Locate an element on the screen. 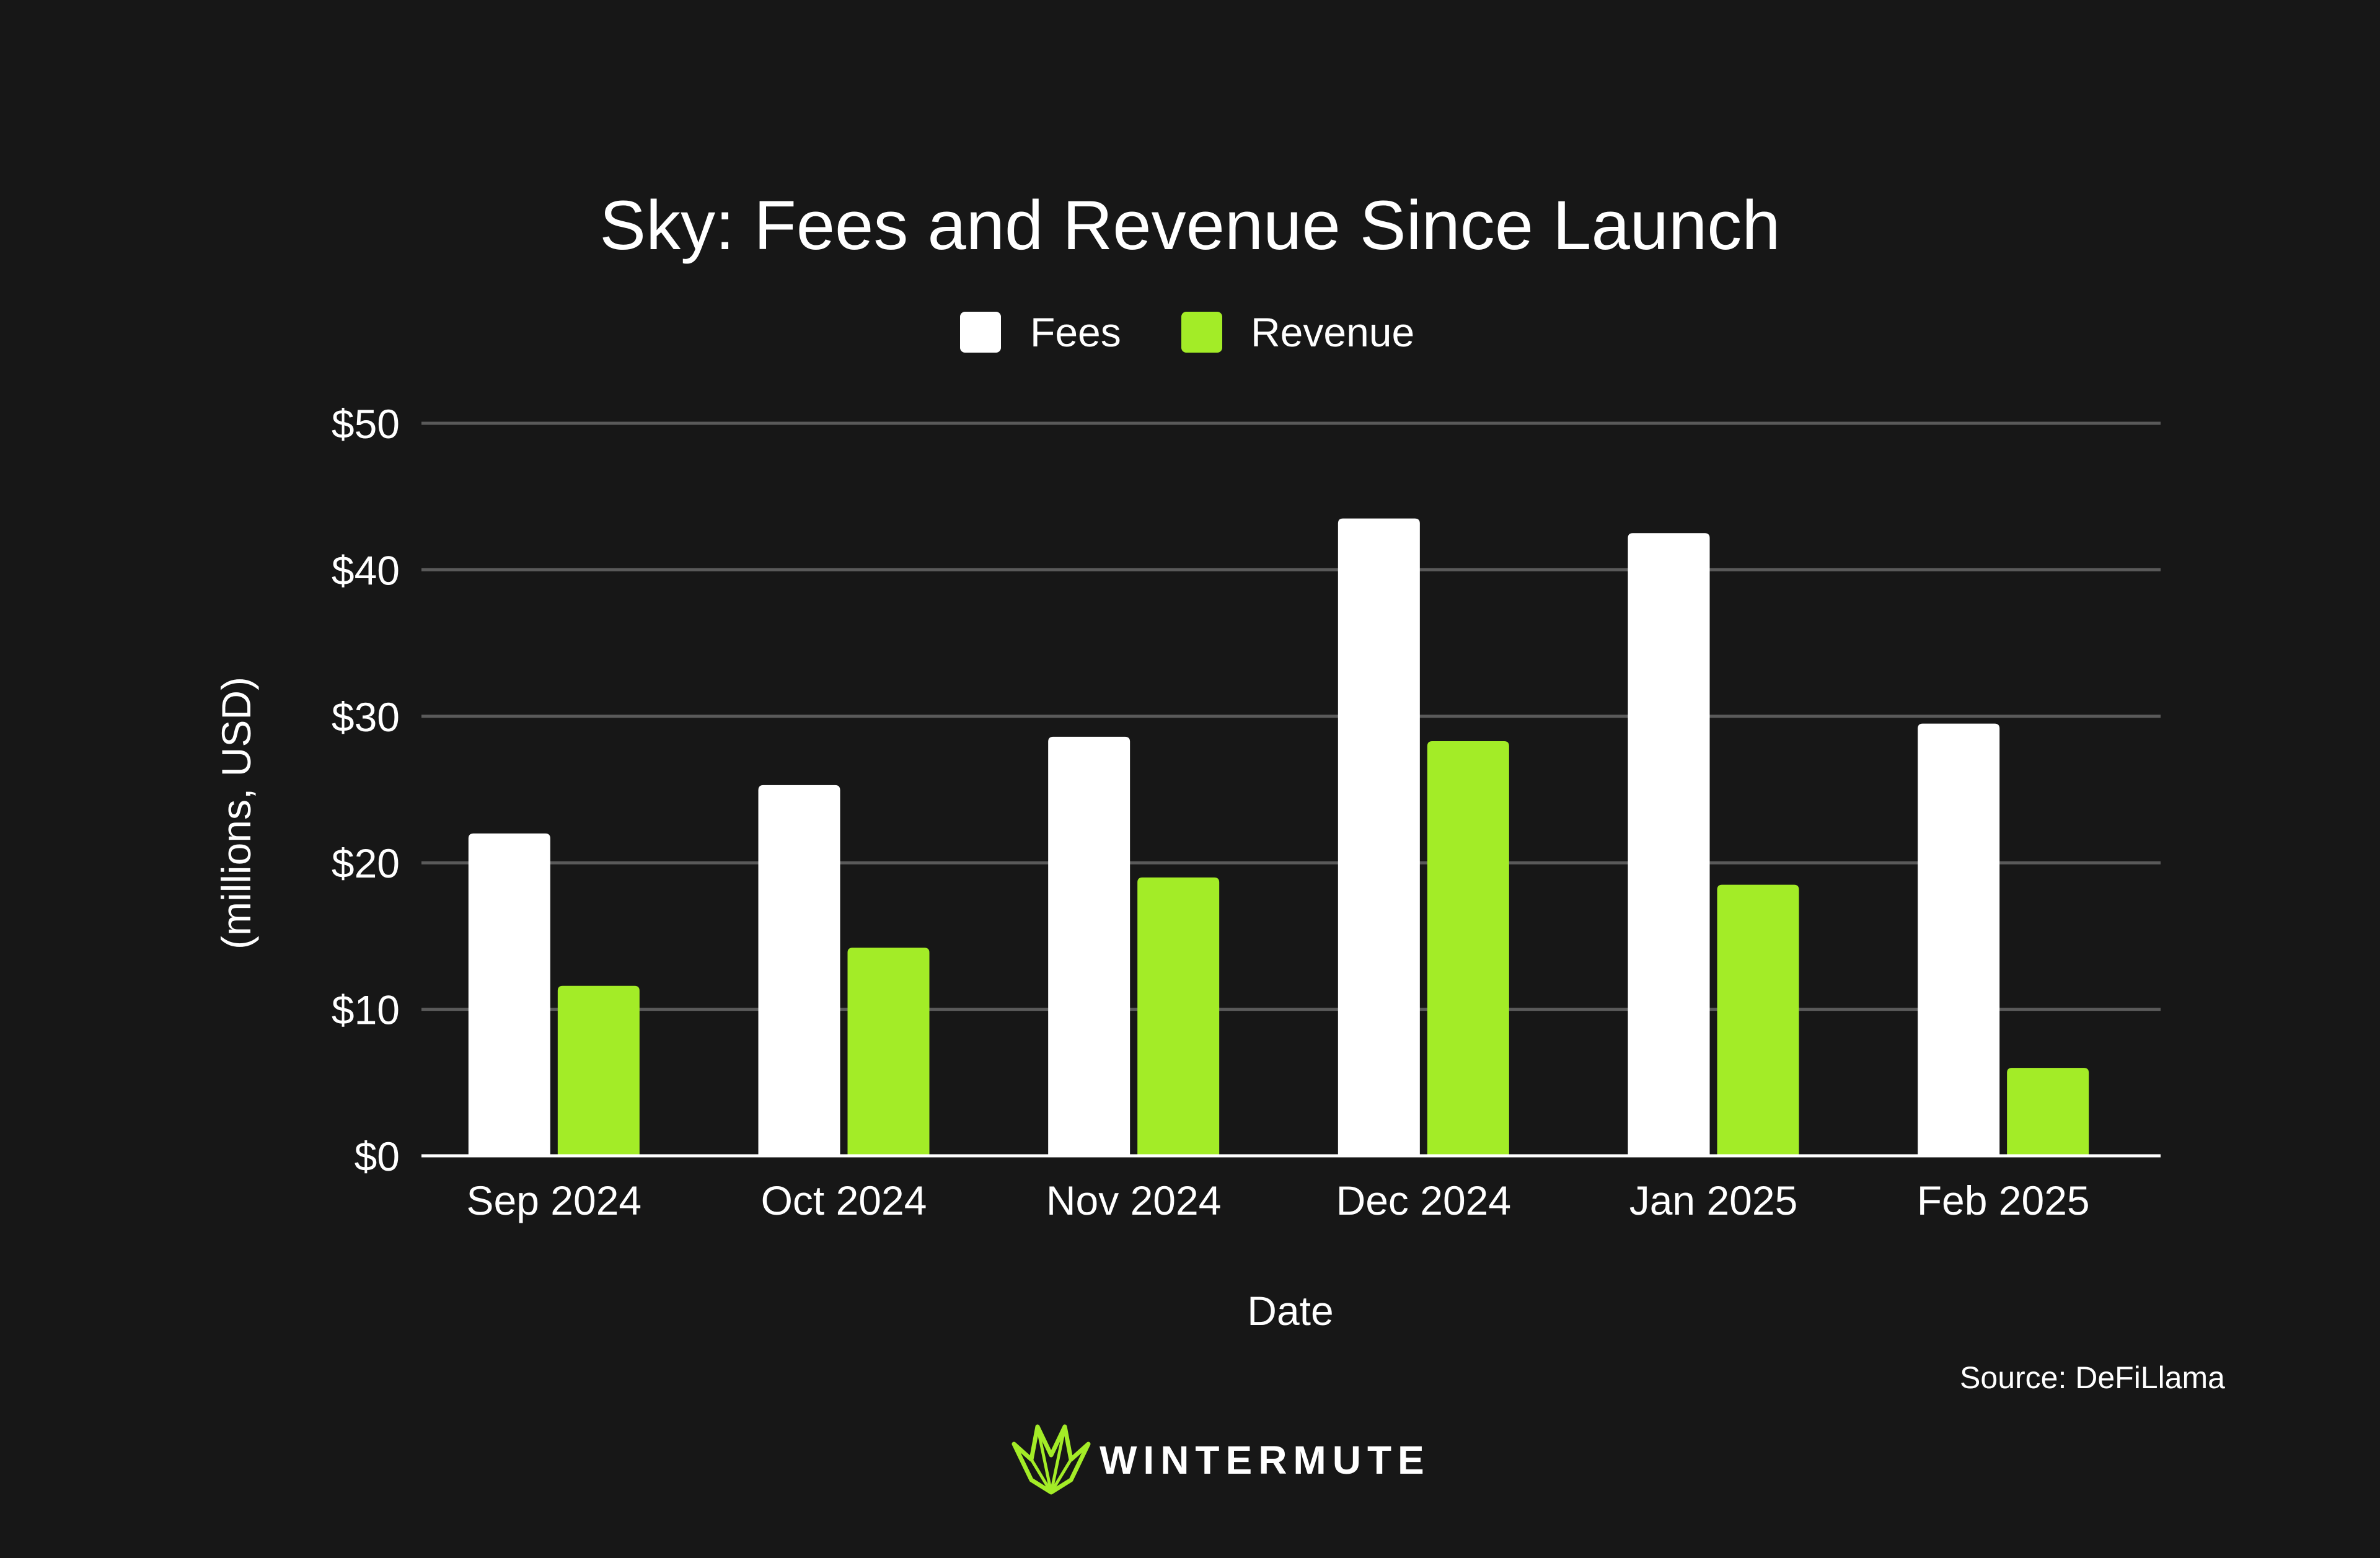 Image resolution: width=2380 pixels, height=1558 pixels. x-tick-label: Sep 2024 is located at coordinates (554, 1200).